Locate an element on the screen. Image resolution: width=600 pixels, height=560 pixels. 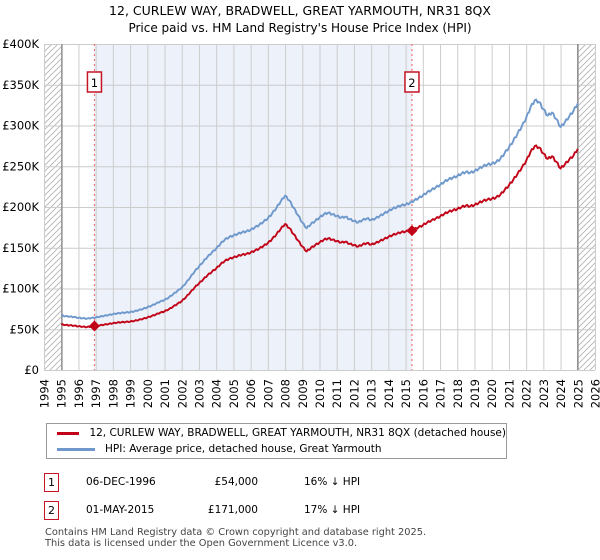
sale-1-vs-hpi: 16% ↓ HPI is located at coordinates (332, 482).